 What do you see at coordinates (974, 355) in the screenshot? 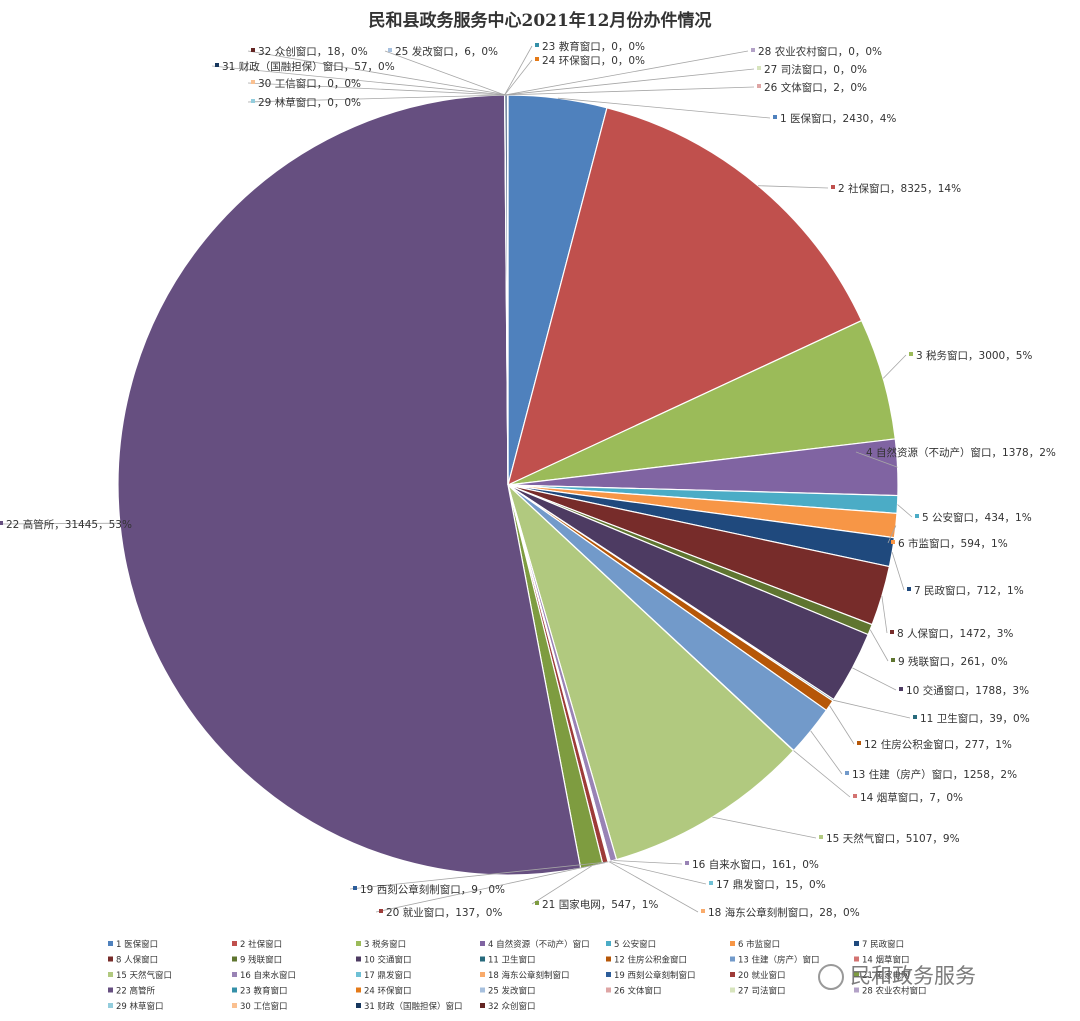
I see `data-label-3: 3 税务窗口，3000，5%` at bounding box center [974, 355].